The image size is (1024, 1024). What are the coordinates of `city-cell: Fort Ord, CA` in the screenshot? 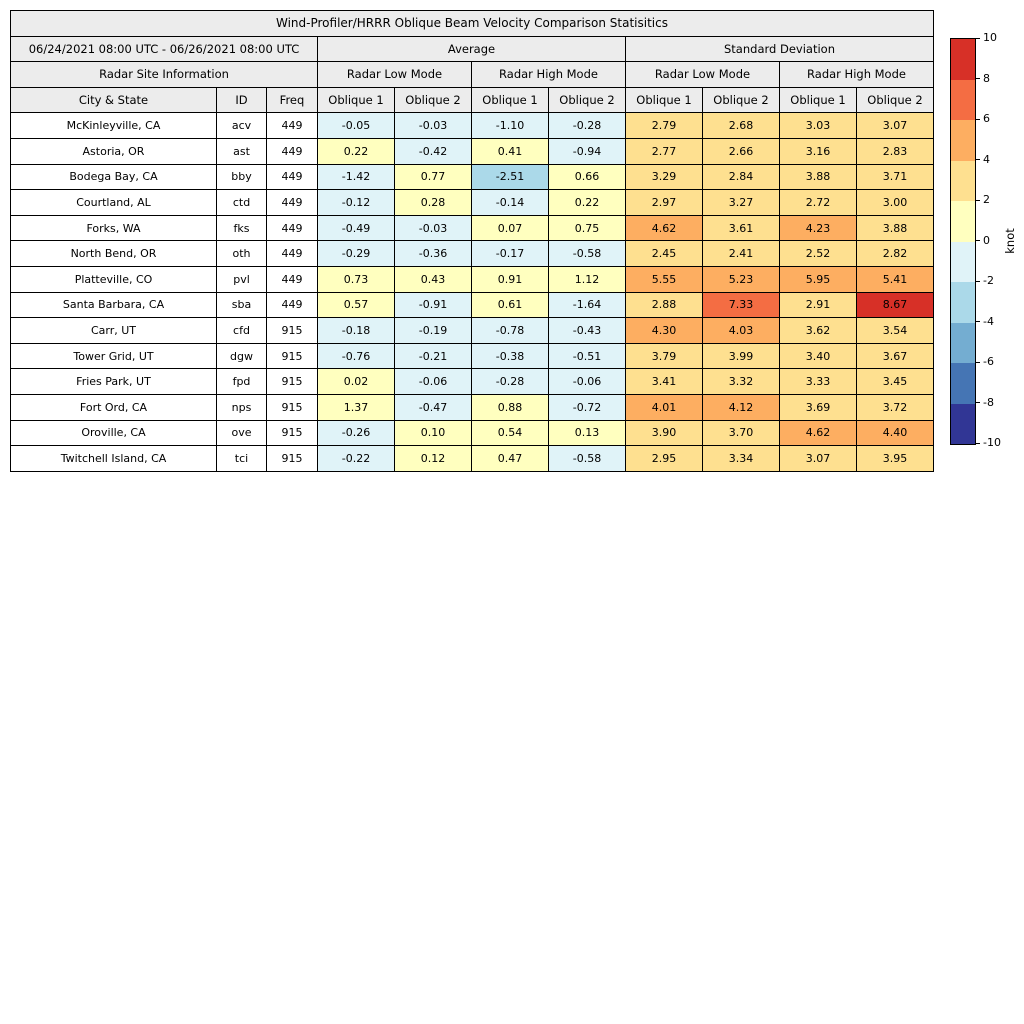 It's located at (113, 407).